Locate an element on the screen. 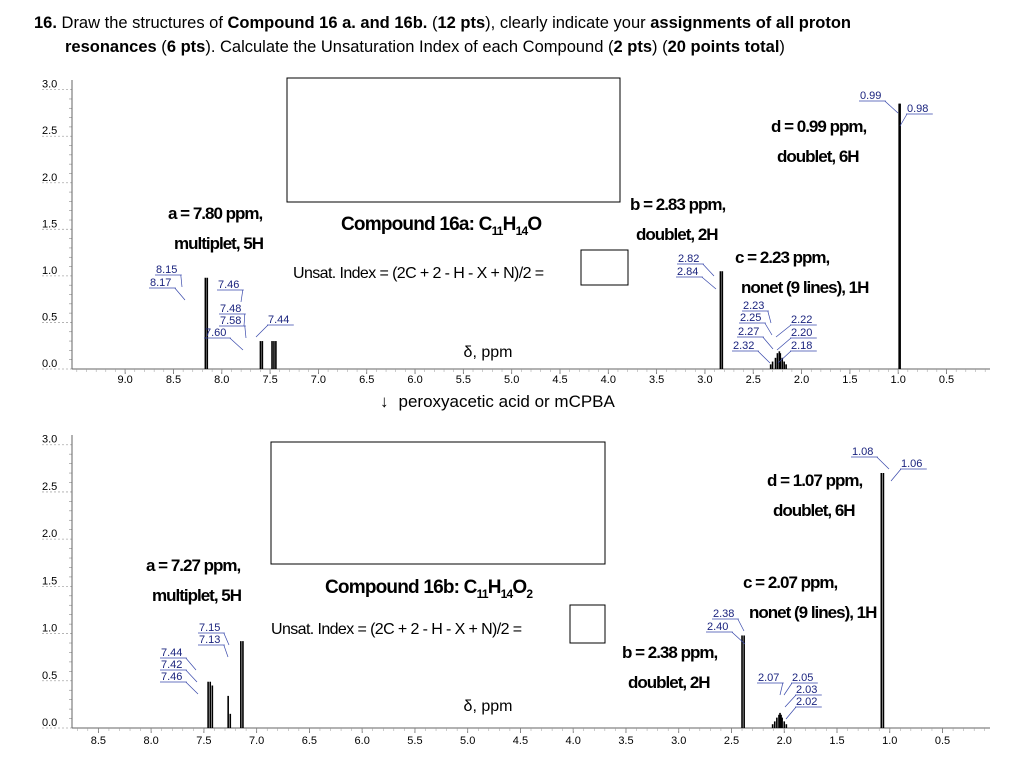 This screenshot has width=1024, height=760. compound-formula: Compound 16b: C11H14O2 is located at coordinates (429, 589).